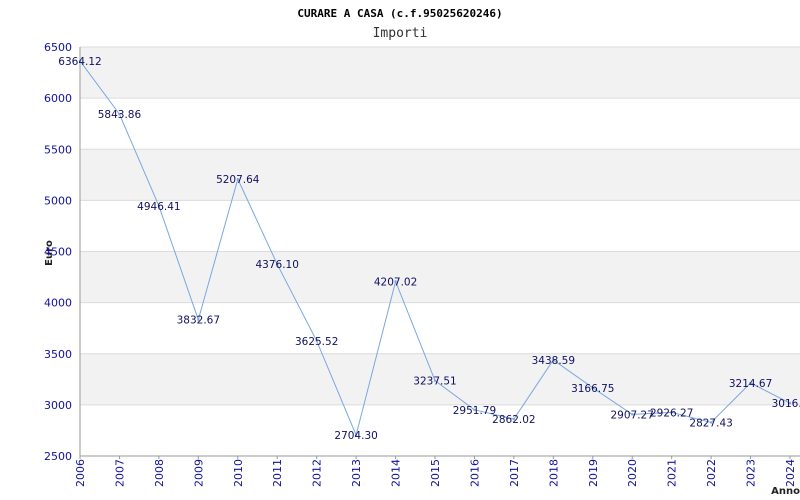 The image size is (800, 500). I want to click on data-label: 2926.27, so click(671, 413).